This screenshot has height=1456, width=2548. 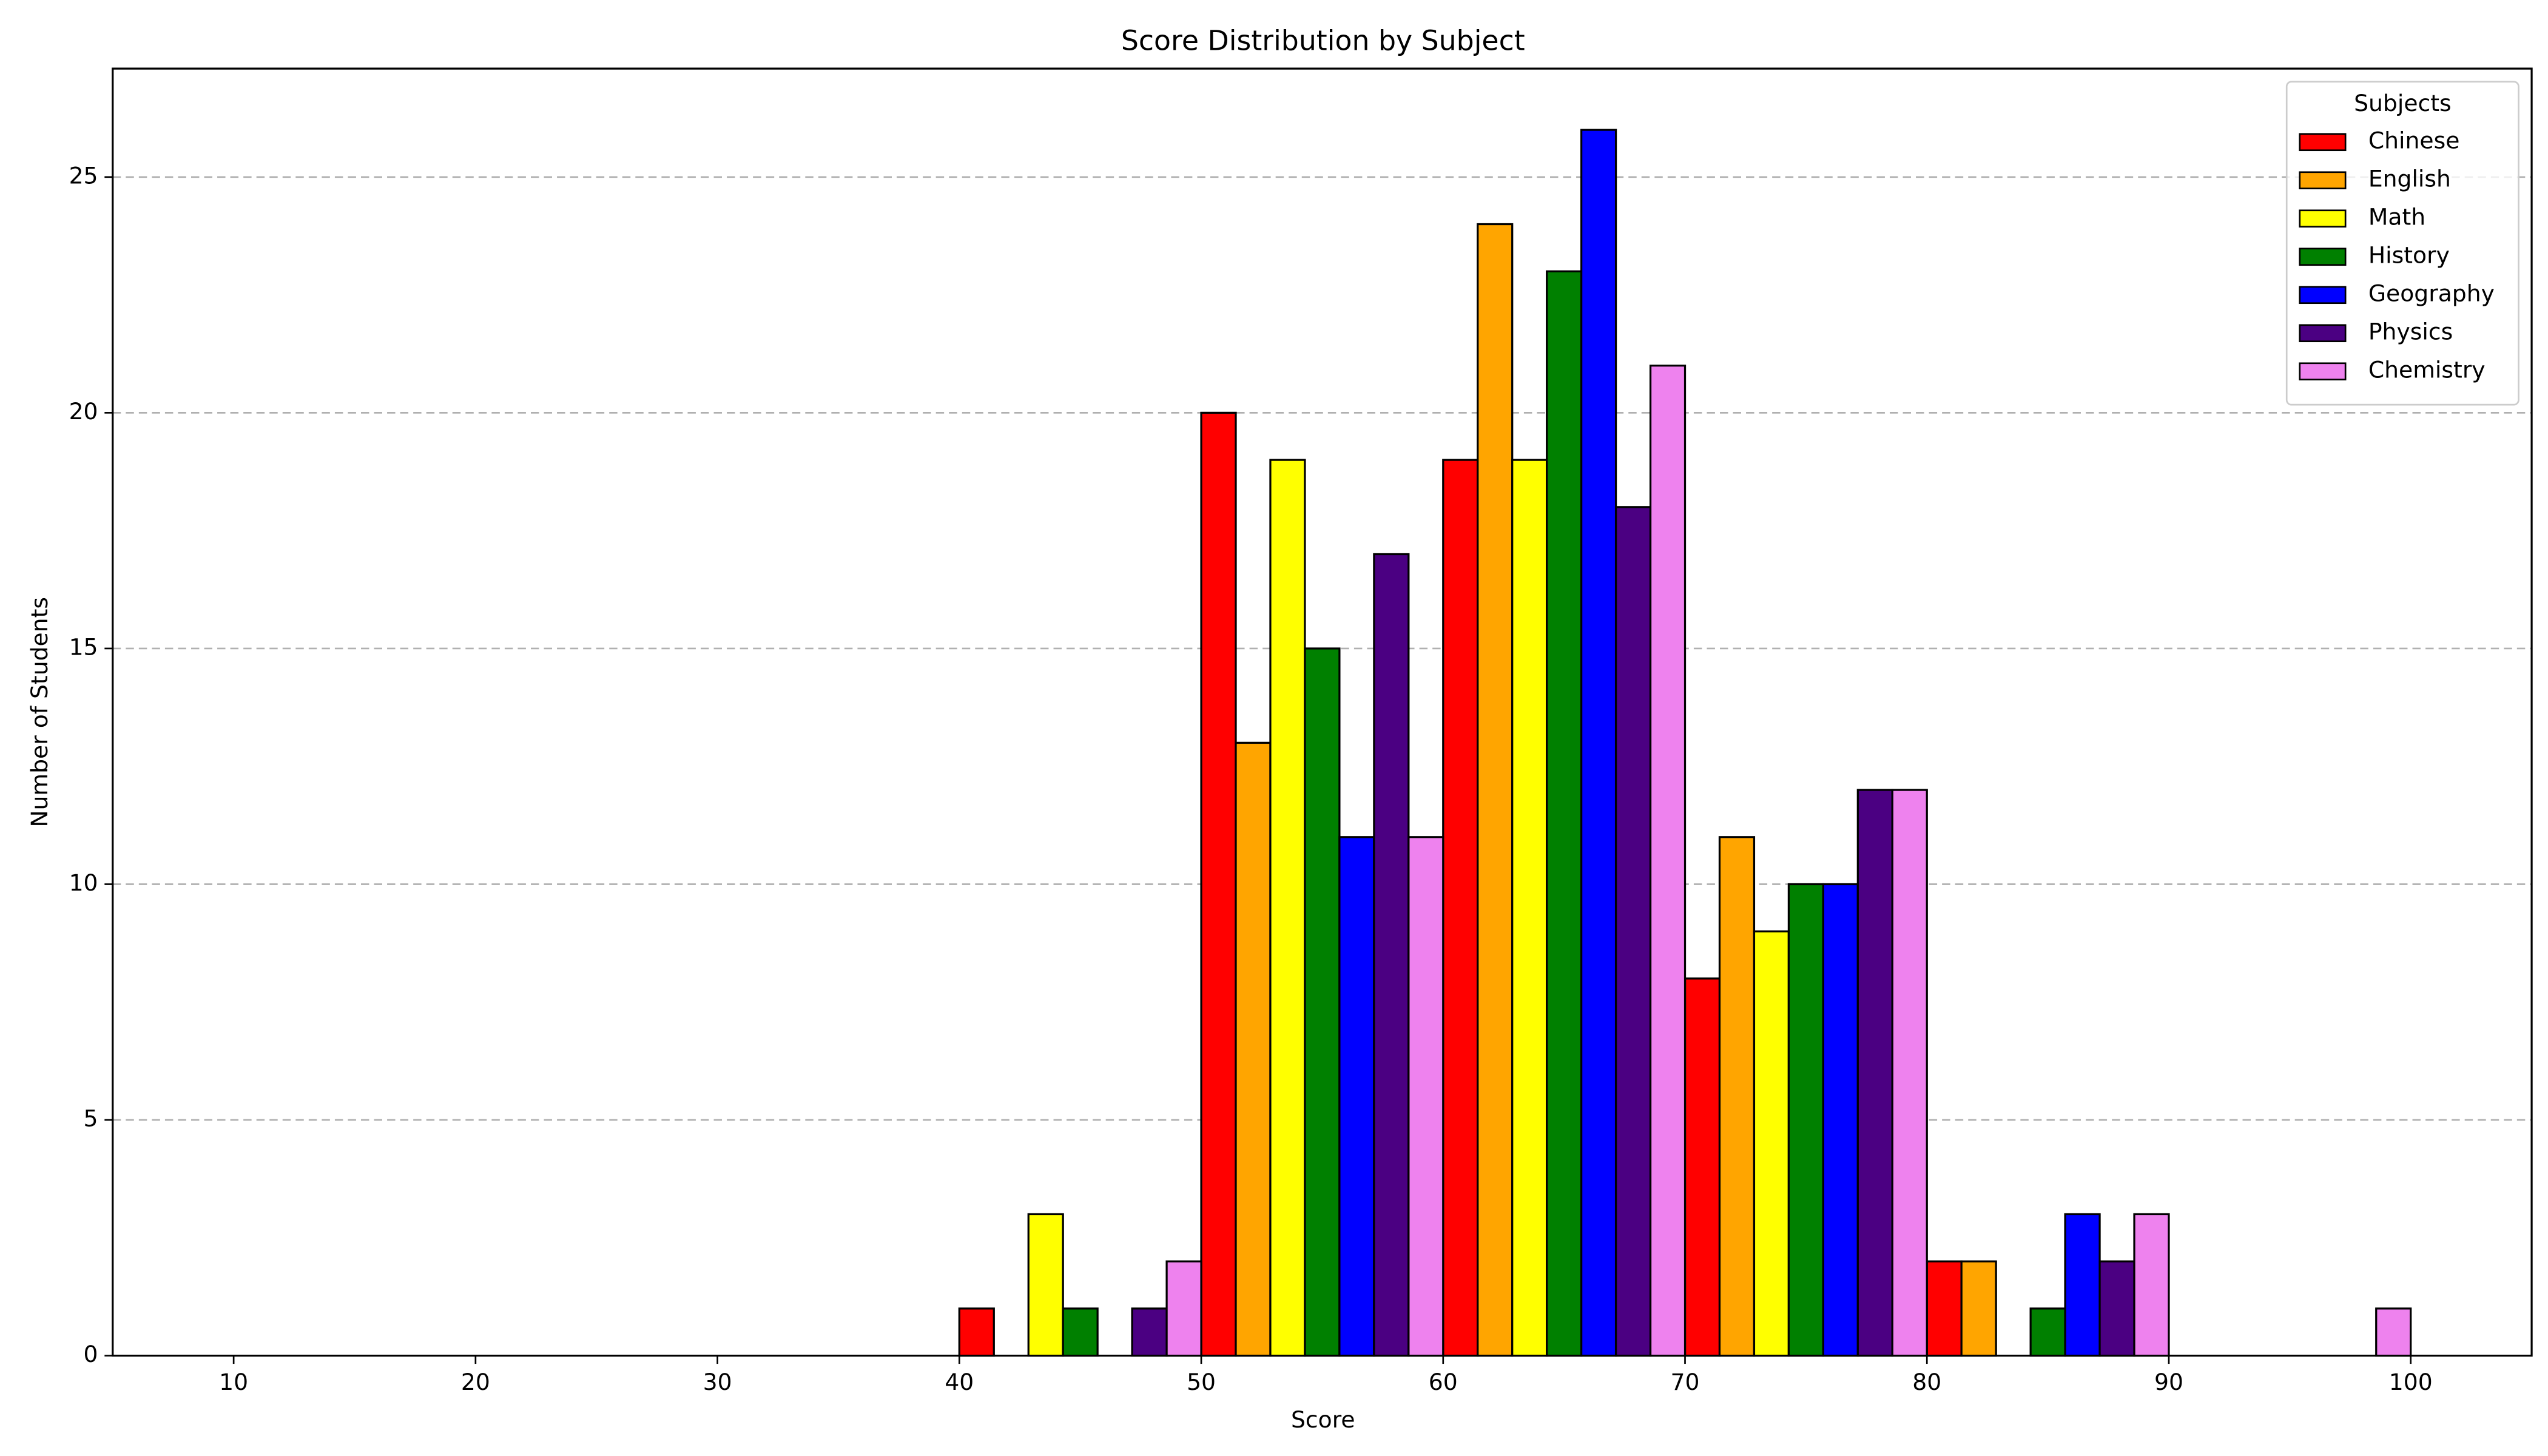 What do you see at coordinates (2414, 140) in the screenshot?
I see `legend-label: Chinese` at bounding box center [2414, 140].